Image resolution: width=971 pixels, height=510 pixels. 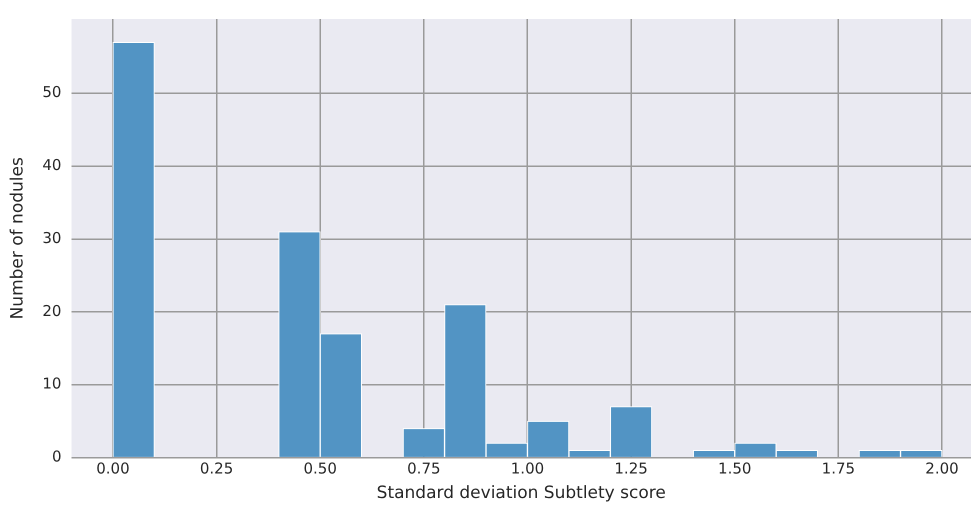 What do you see at coordinates (320, 468) in the screenshot?
I see `x-tick-label: 0.50` at bounding box center [320, 468].